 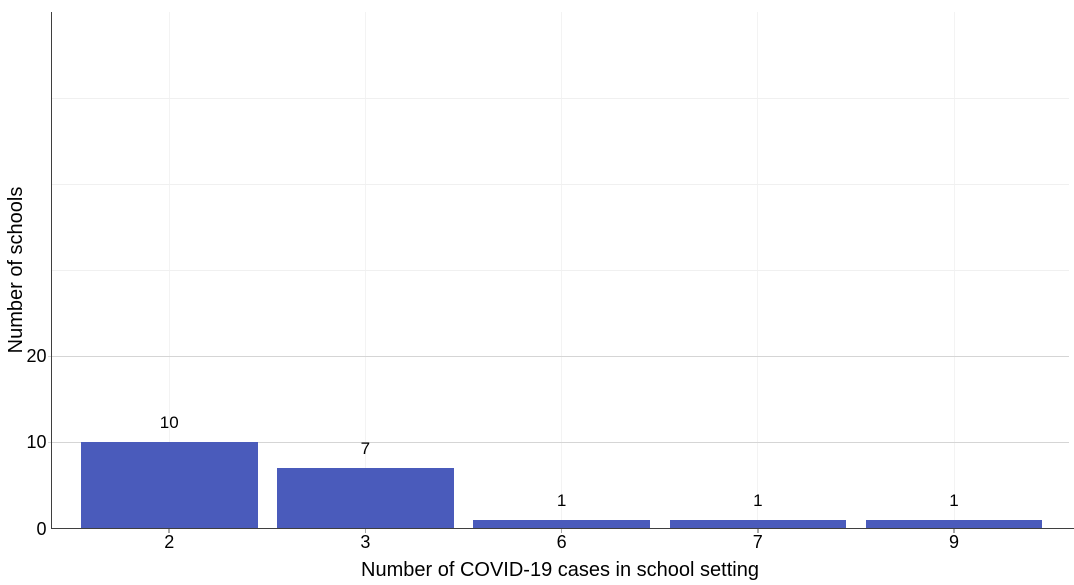 I want to click on x-tick-label: 7, so click(x=757, y=542).